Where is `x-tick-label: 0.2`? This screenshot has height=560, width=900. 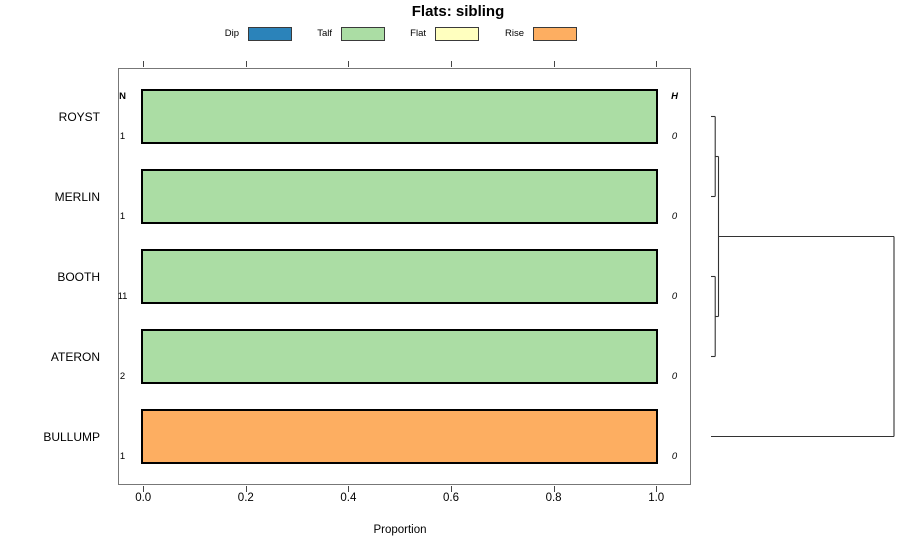
x-tick-label: 0.2 is located at coordinates (245, 498).